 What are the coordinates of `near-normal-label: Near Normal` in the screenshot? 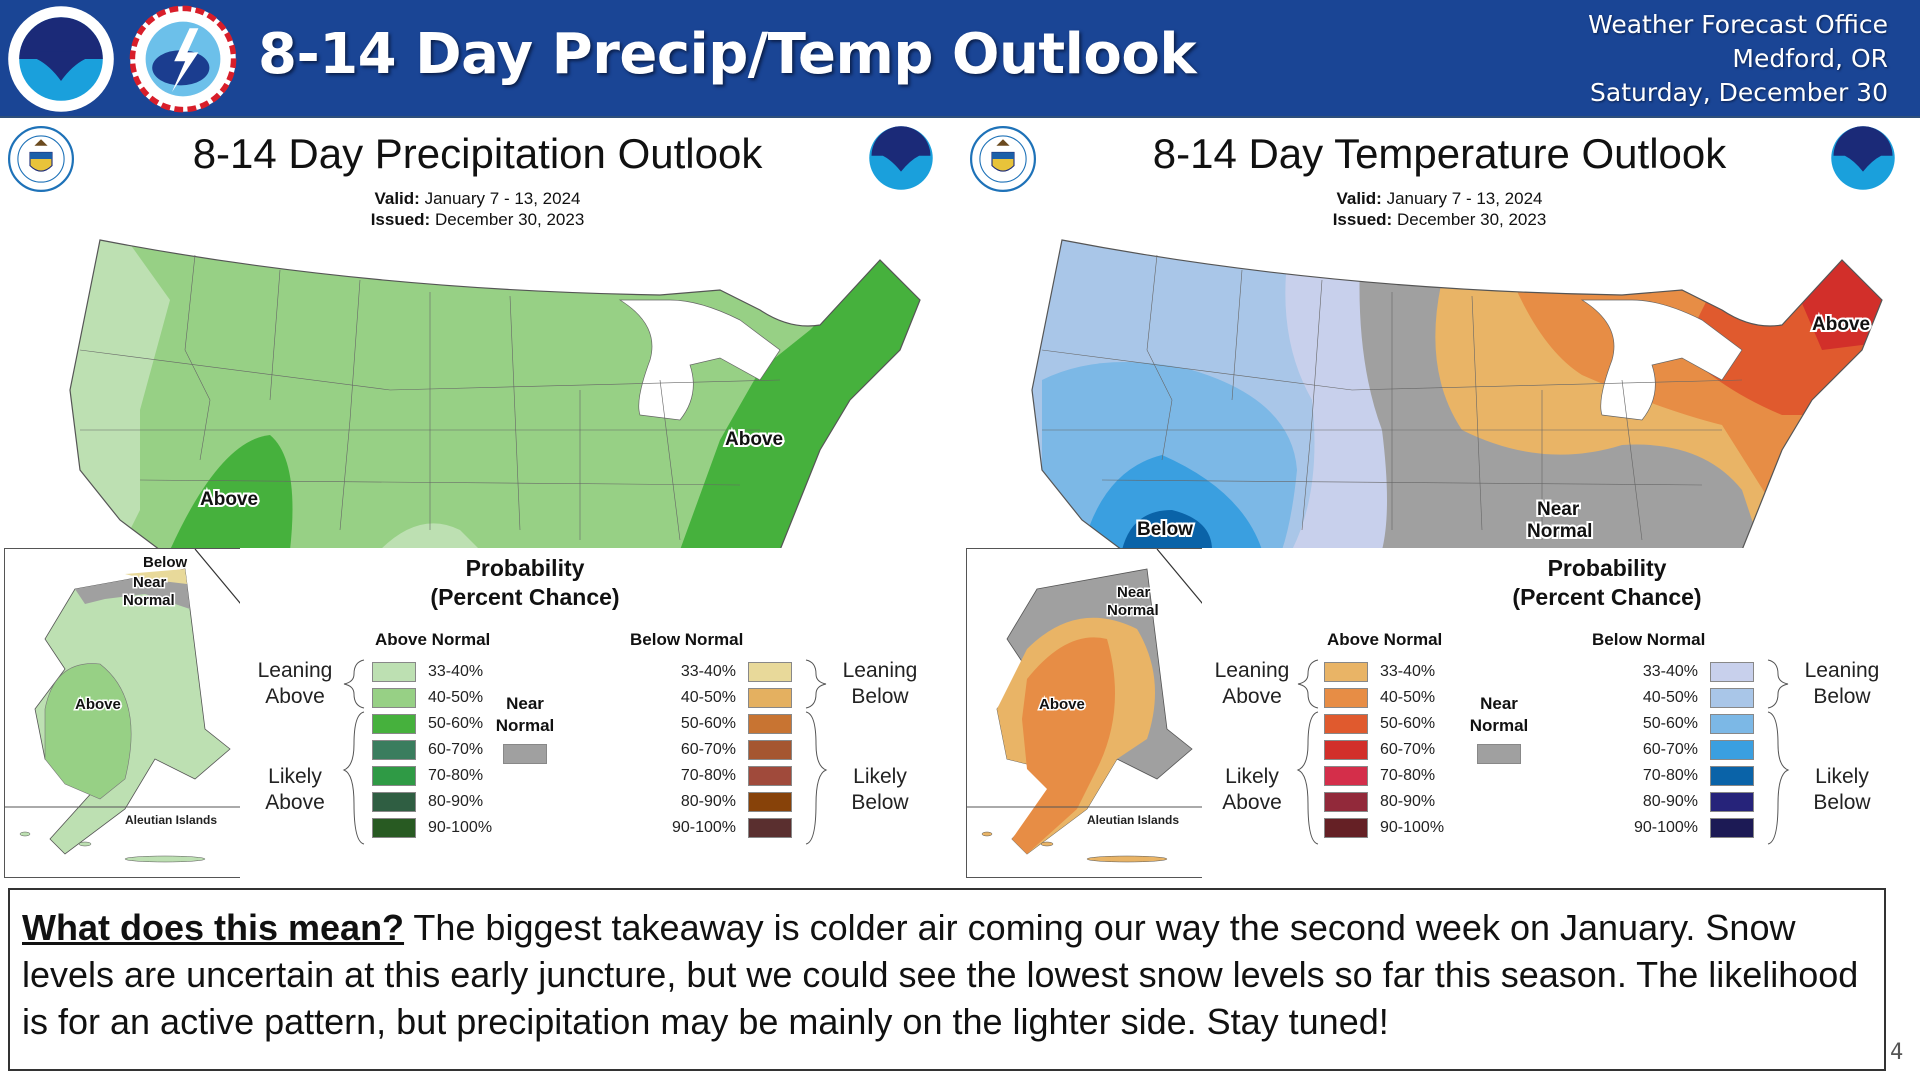 It's located at (525, 714).